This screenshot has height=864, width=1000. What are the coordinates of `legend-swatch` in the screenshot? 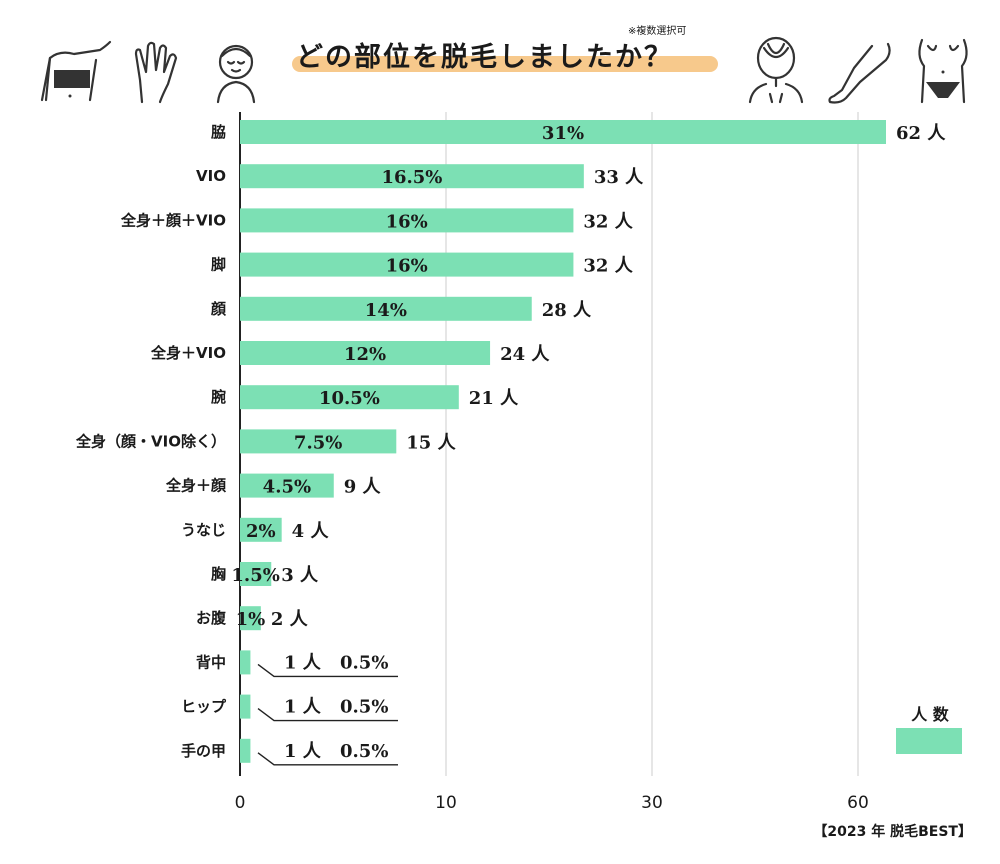 It's located at (929, 741).